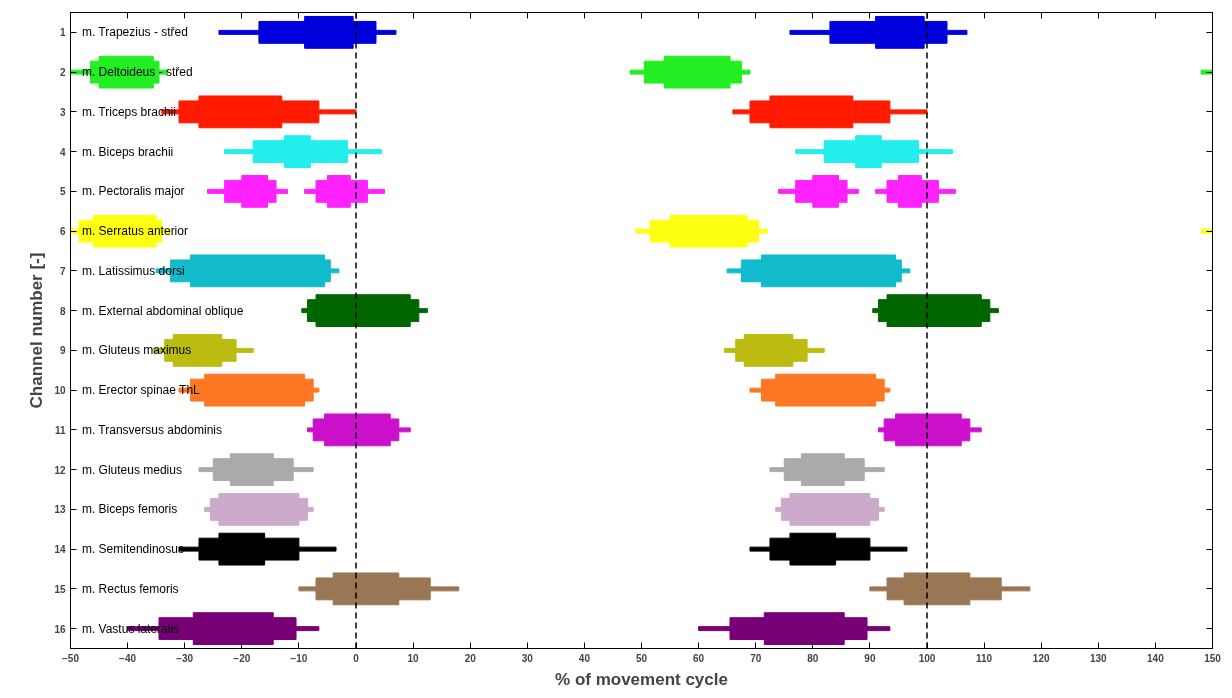 The image size is (1232, 698). I want to click on annotation: m. Erector spinae ThL, so click(141, 390).